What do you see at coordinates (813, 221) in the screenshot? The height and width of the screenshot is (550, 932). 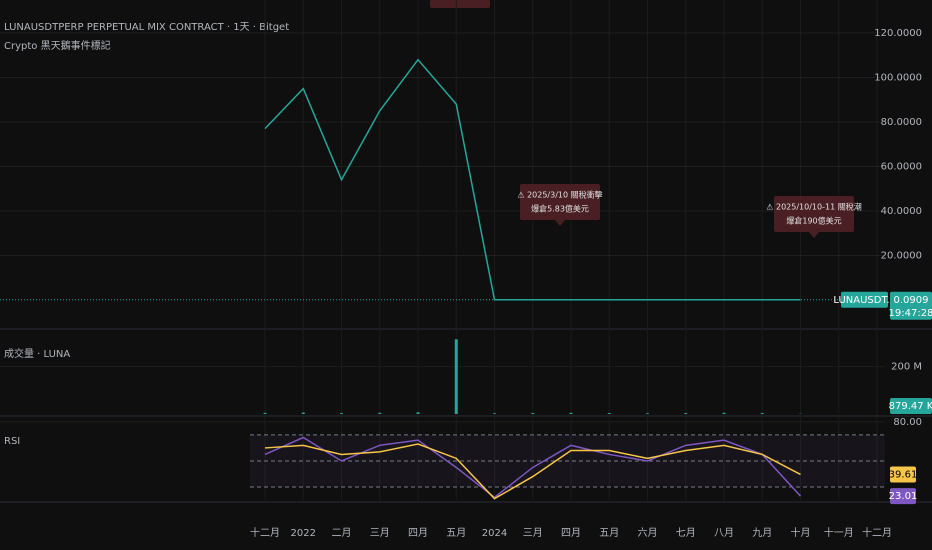 I see `annotation-text: 爆倉190億美元` at bounding box center [813, 221].